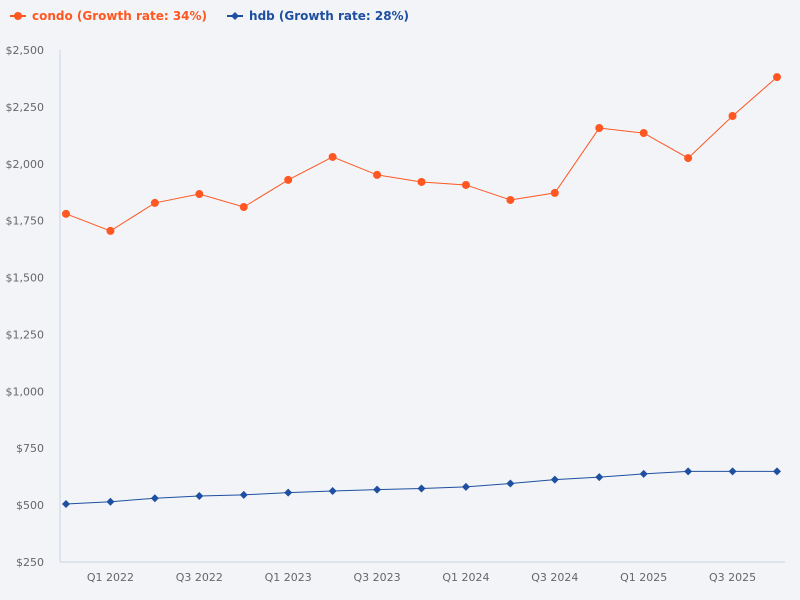 The image size is (800, 600). I want to click on y-tick-label: $750, so click(30, 448).